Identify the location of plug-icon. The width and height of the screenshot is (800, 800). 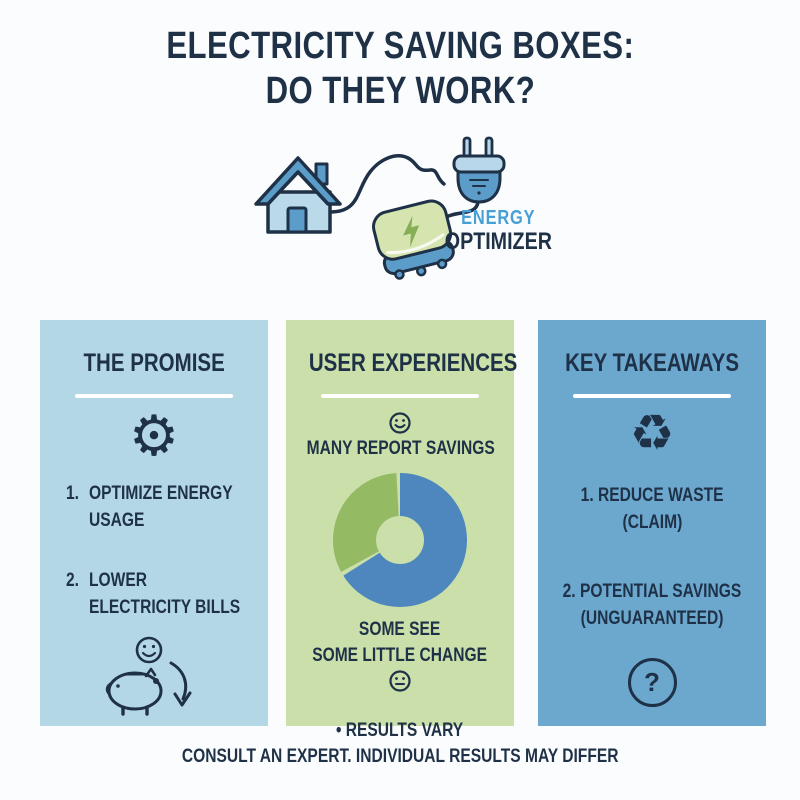
(479, 170).